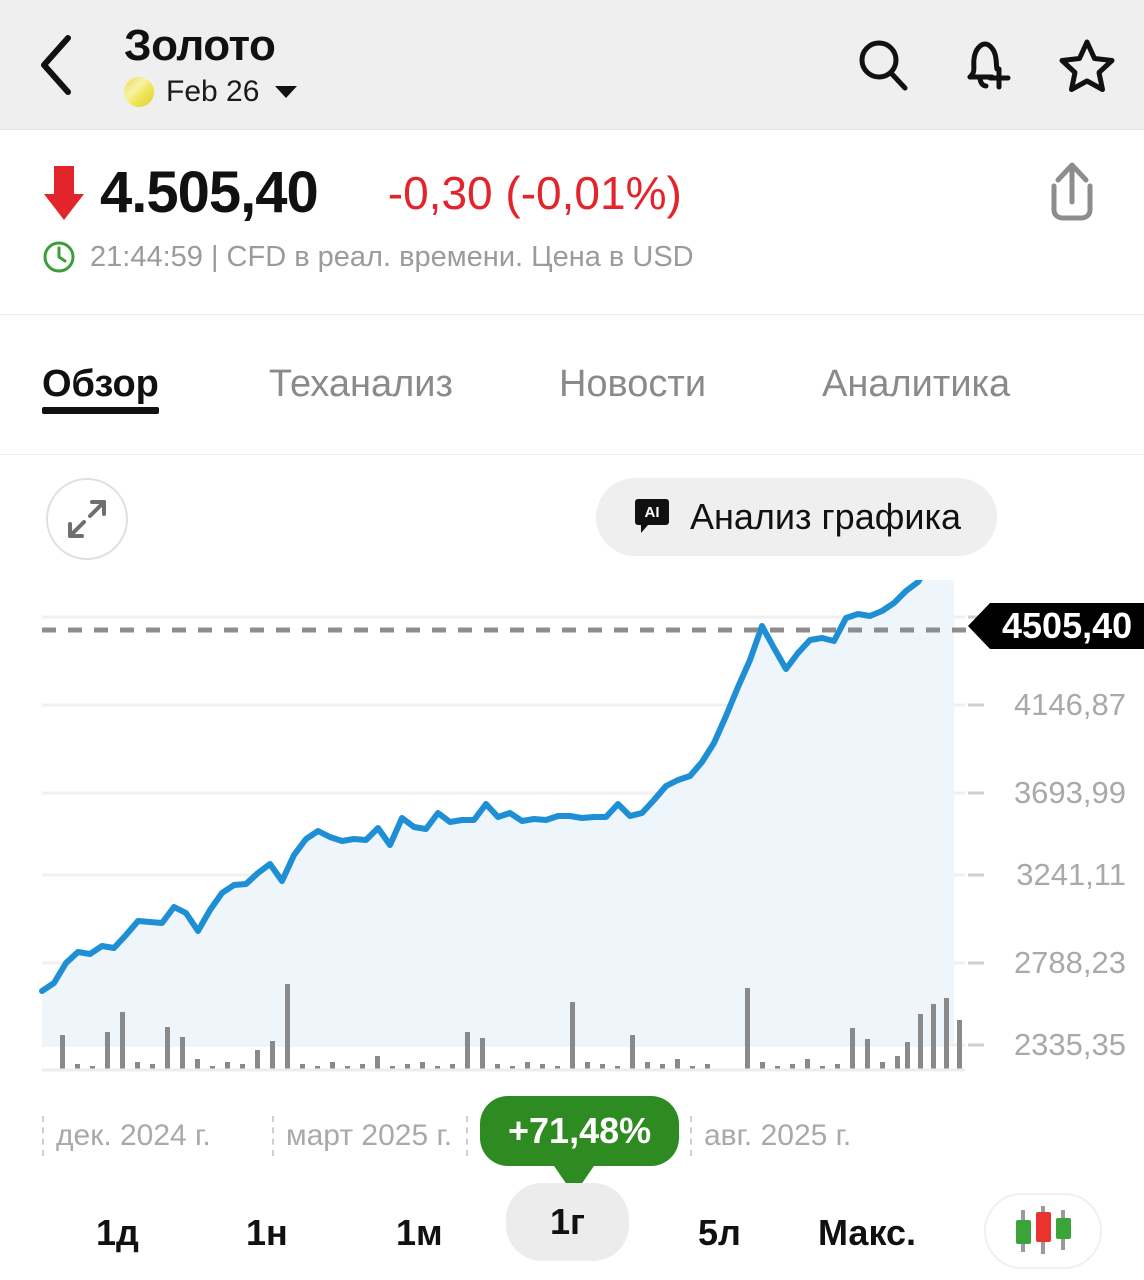  Describe the element at coordinates (267, 1232) in the screenshot. I see `range-1w: 1н` at that location.